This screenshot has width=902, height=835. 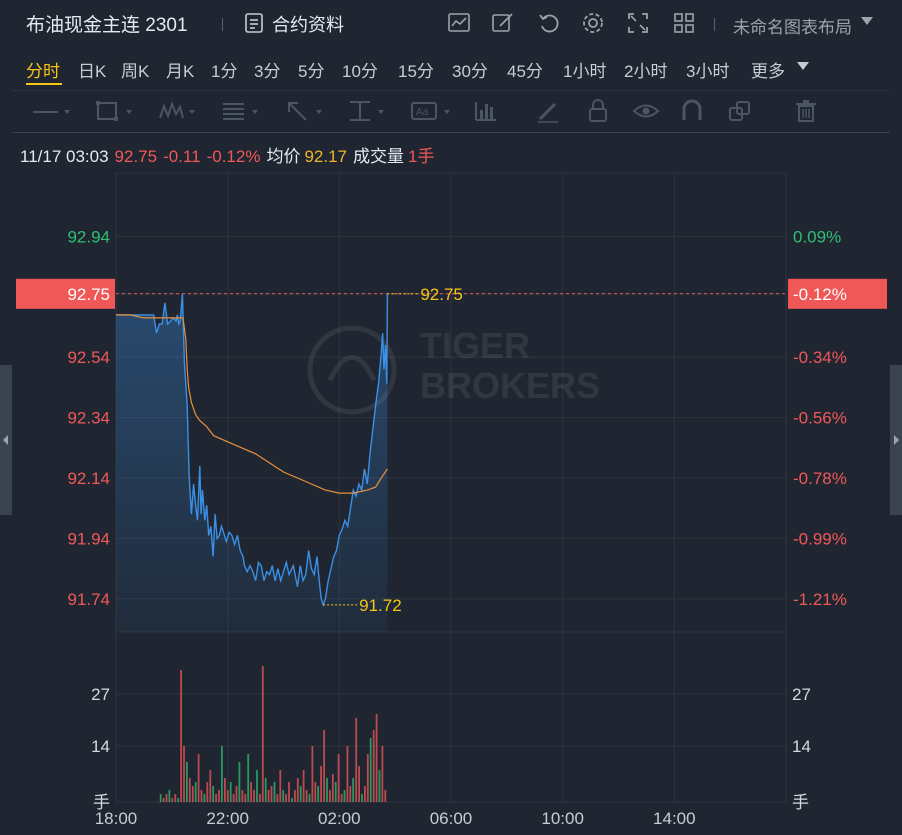 I want to click on volume-unit-label: 手, so click(x=800, y=802).